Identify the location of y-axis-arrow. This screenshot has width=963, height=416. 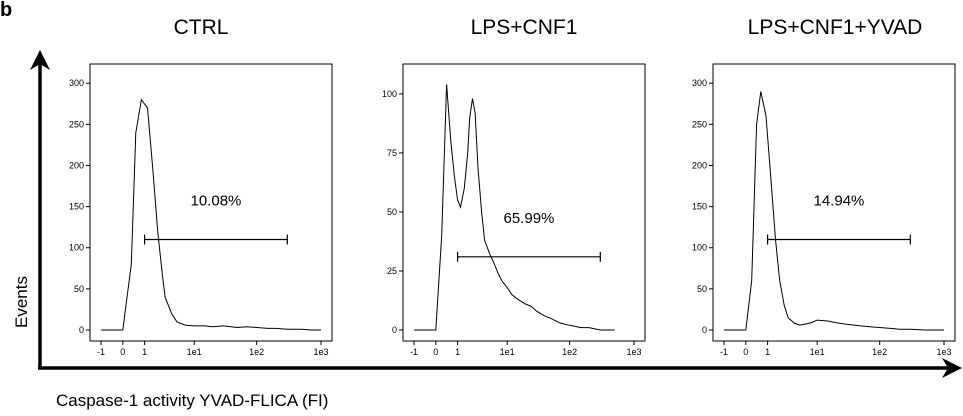
(40, 209).